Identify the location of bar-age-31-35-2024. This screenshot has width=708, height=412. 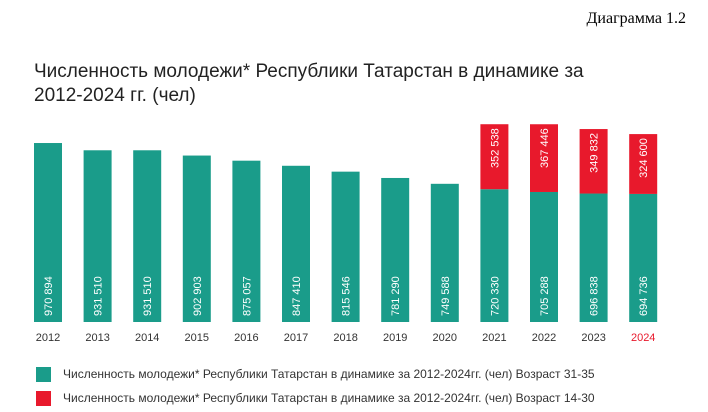
(643, 257).